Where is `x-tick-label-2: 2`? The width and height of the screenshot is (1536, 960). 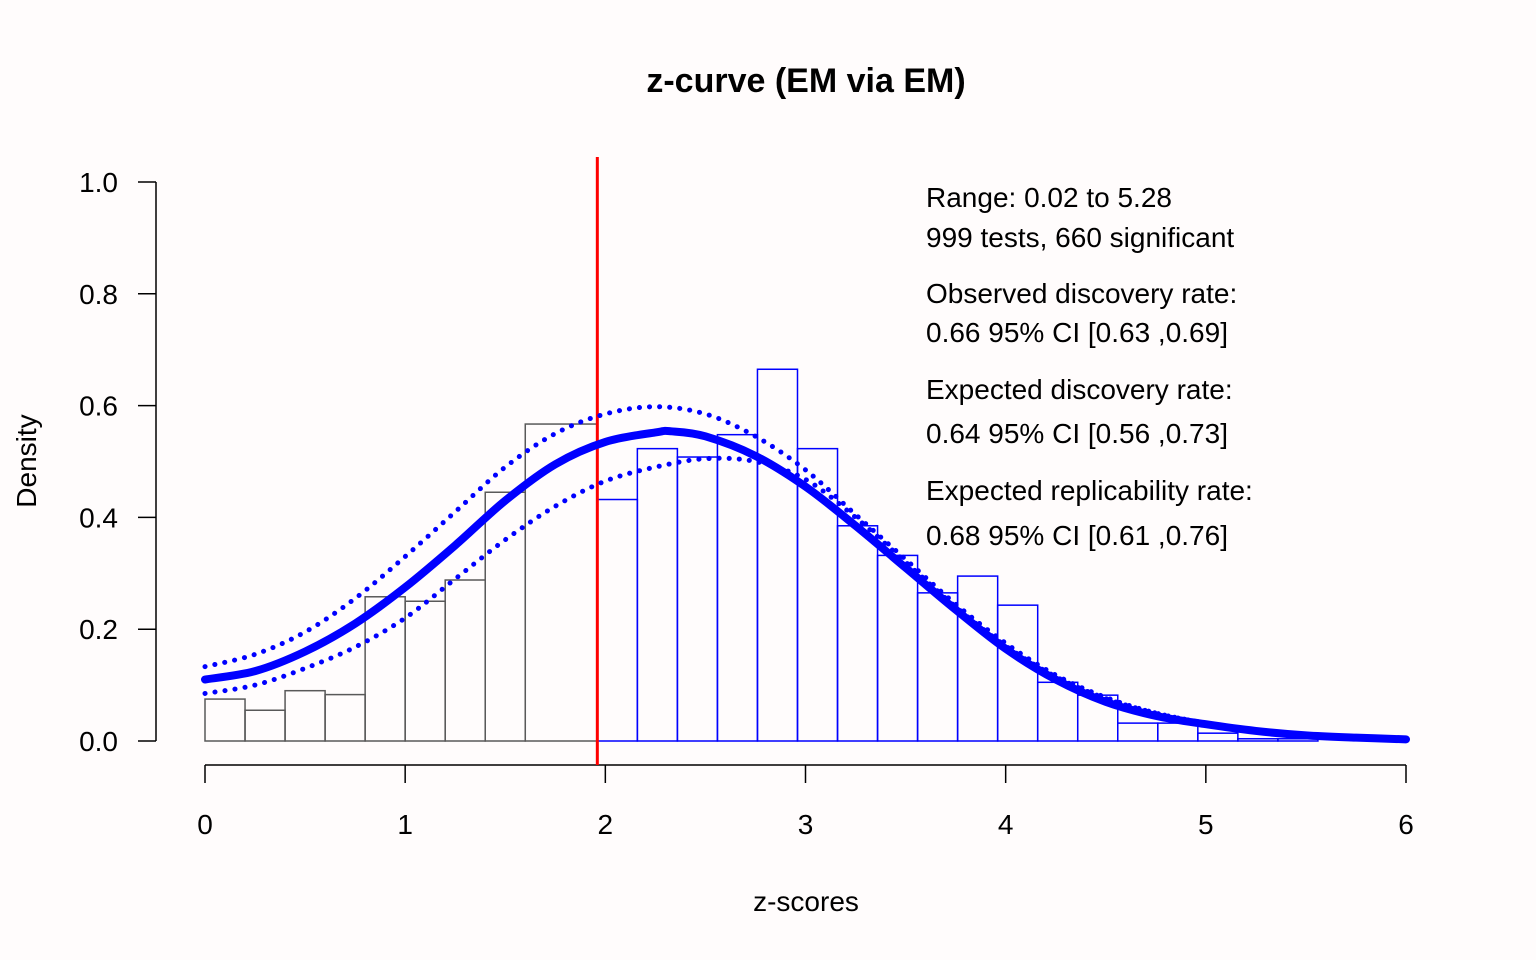 x-tick-label-2: 2 is located at coordinates (606, 824).